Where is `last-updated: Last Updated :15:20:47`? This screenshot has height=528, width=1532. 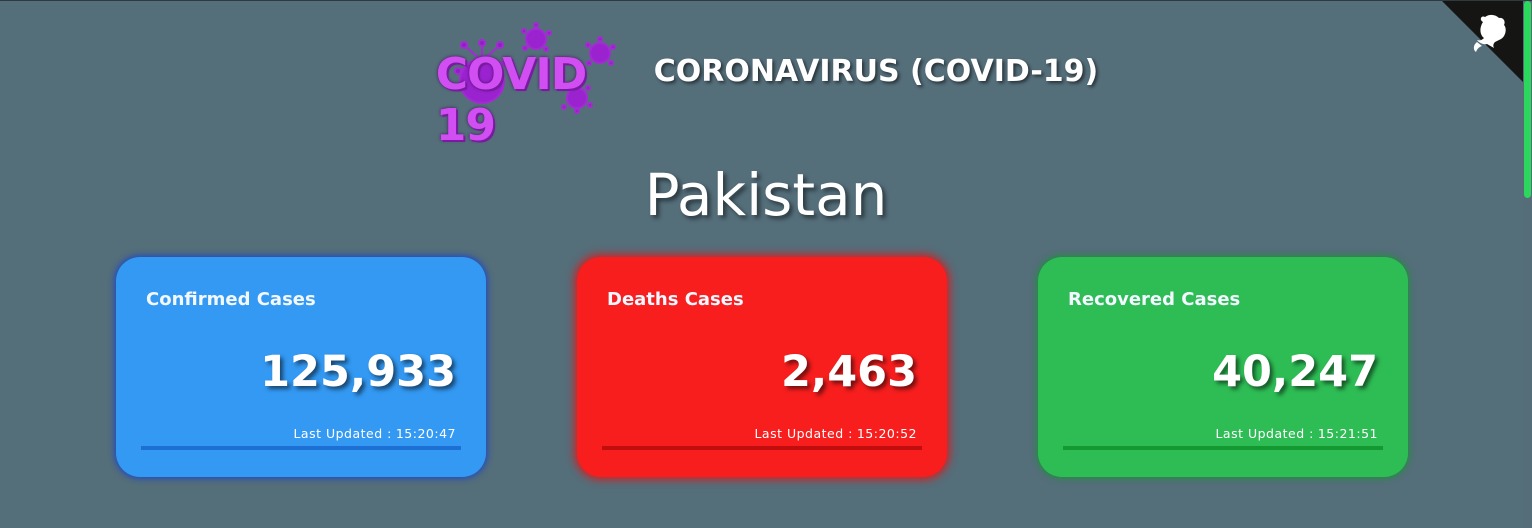 last-updated: Last Updated :15:20:47 is located at coordinates (374, 433).